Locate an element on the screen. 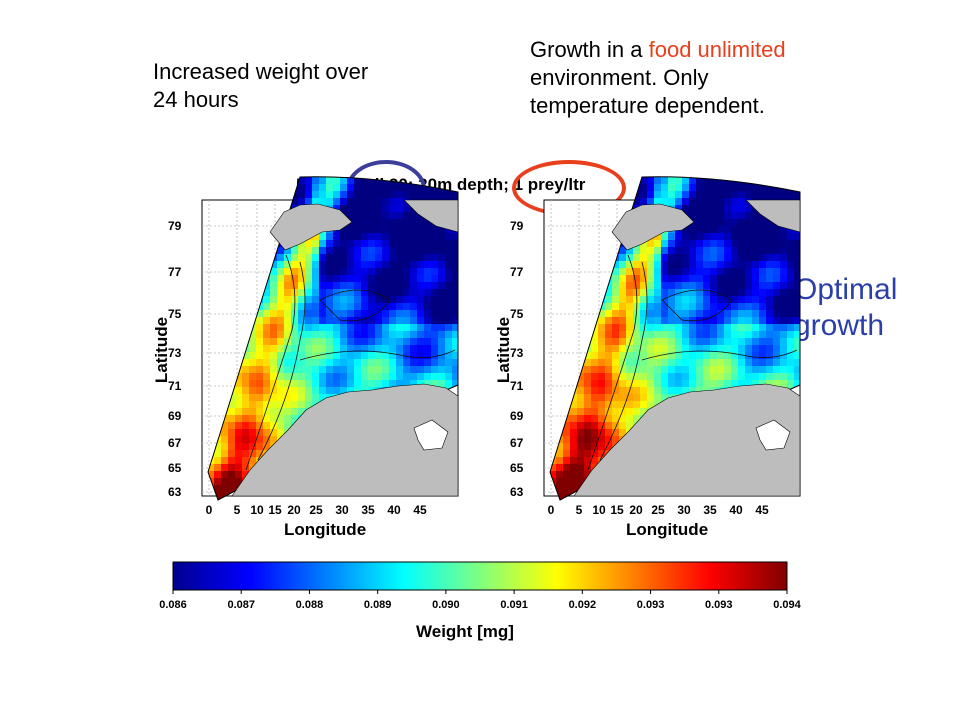  y-tick-label: 67 is located at coordinates (517, 443).